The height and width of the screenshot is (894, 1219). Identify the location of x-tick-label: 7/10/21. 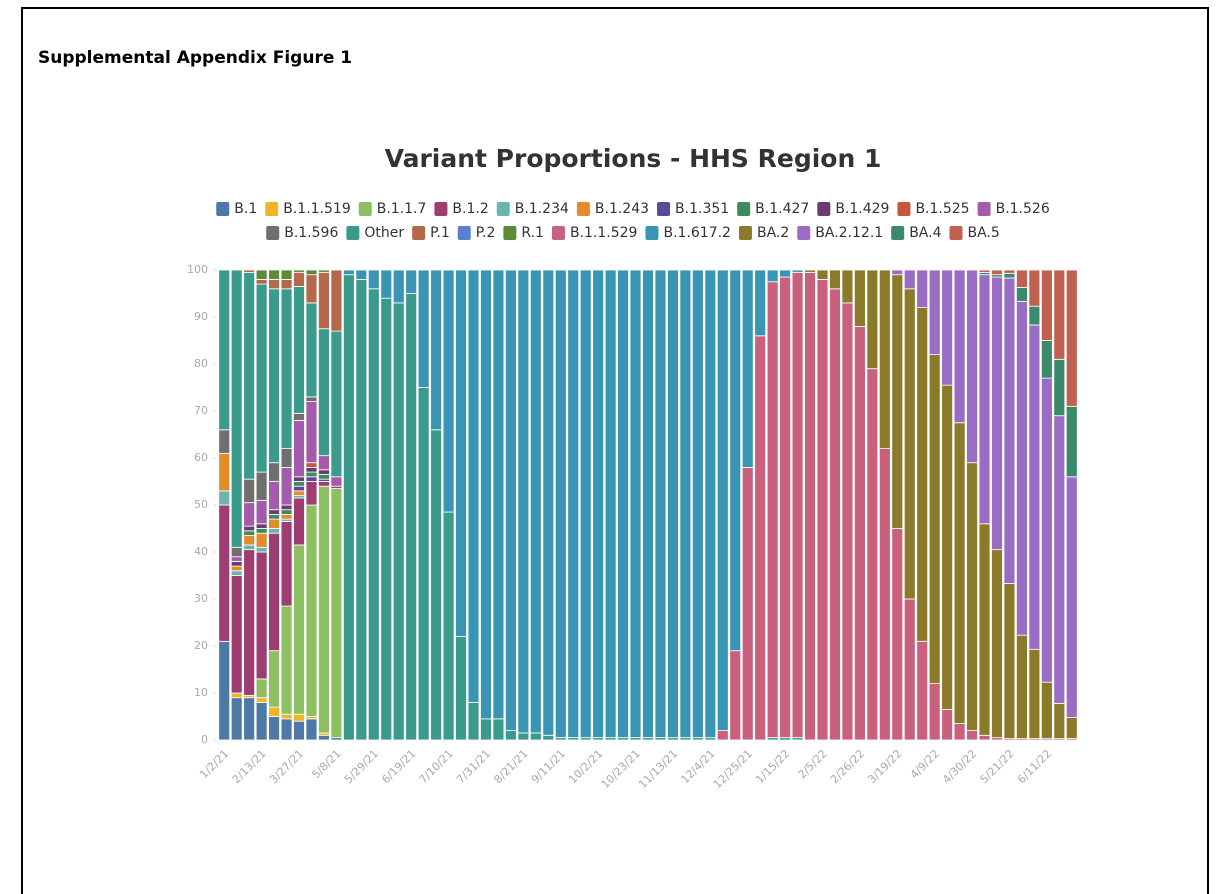
(436, 766).